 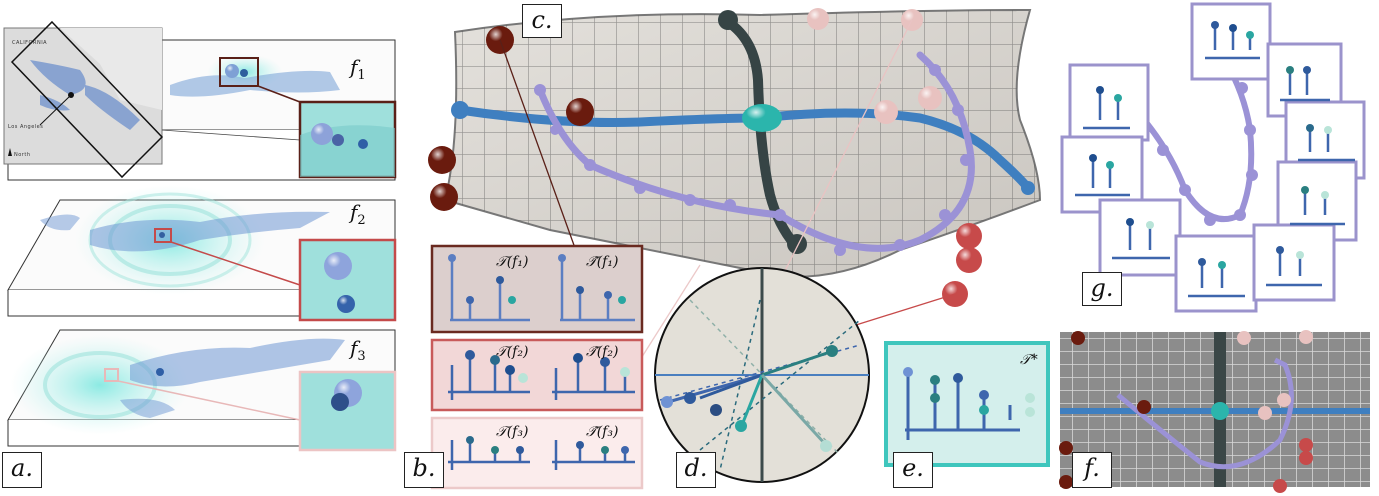 I want to click on panel-tag-g: g., so click(x=1102, y=289).